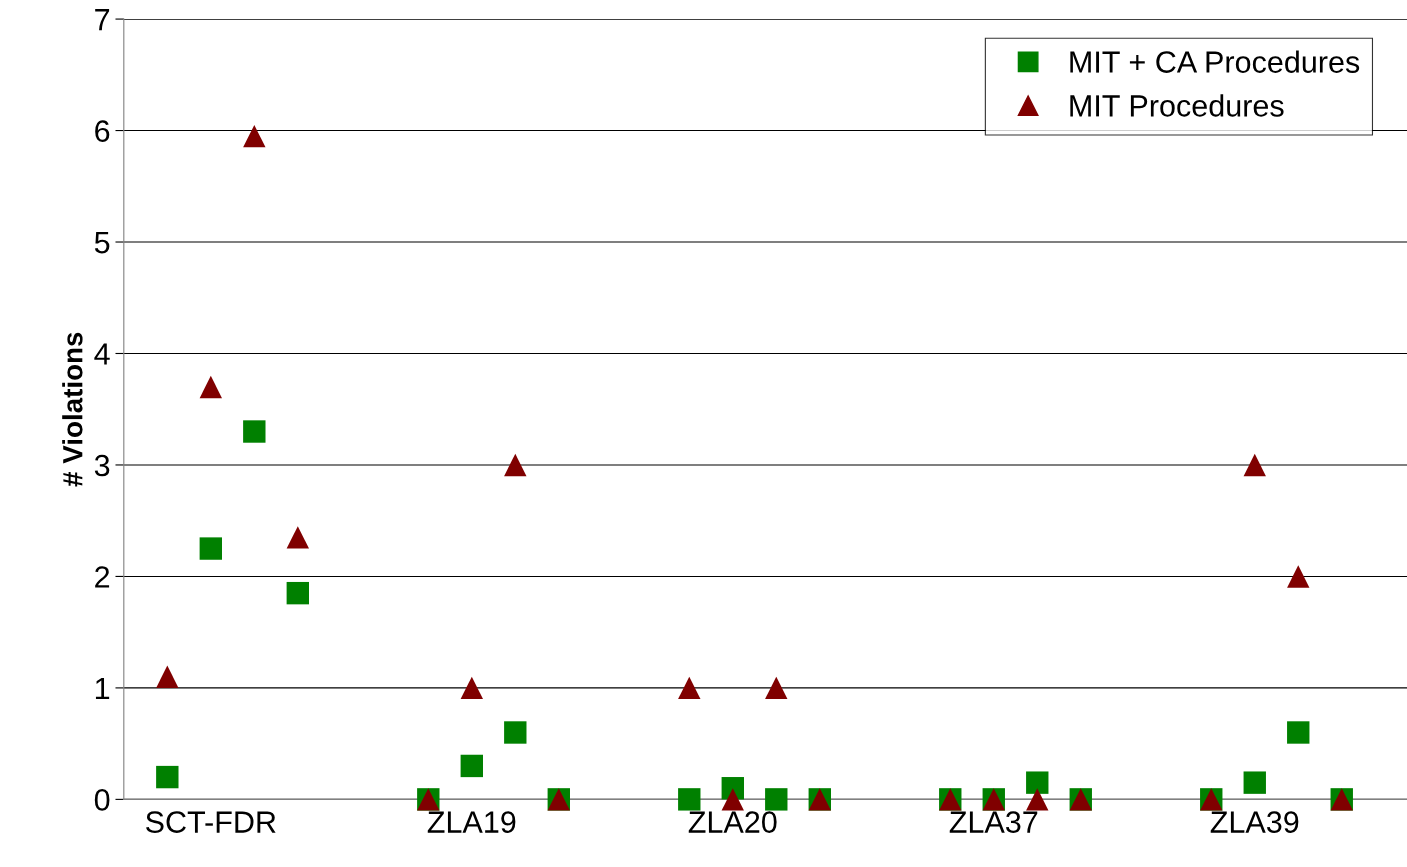 This screenshot has height=867, width=1407. Describe the element at coordinates (72, 409) in the screenshot. I see `y-axis-title: # Violations` at that location.